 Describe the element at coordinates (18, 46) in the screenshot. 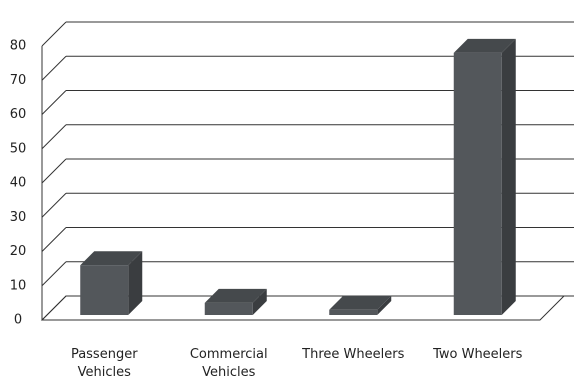

I see `y-tick-label: 80` at that location.